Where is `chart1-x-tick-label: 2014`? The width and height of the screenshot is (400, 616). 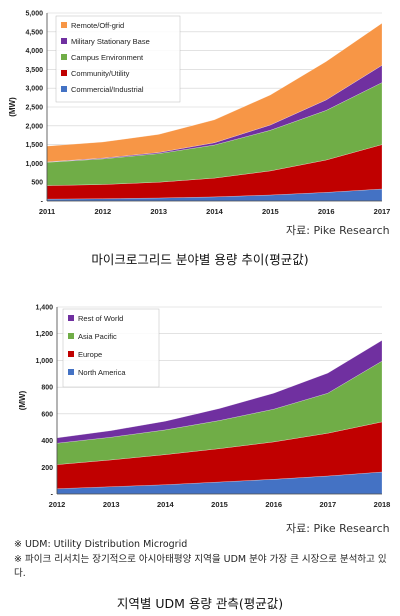
chart1-x-tick-label: 2014 is located at coordinates (215, 211).